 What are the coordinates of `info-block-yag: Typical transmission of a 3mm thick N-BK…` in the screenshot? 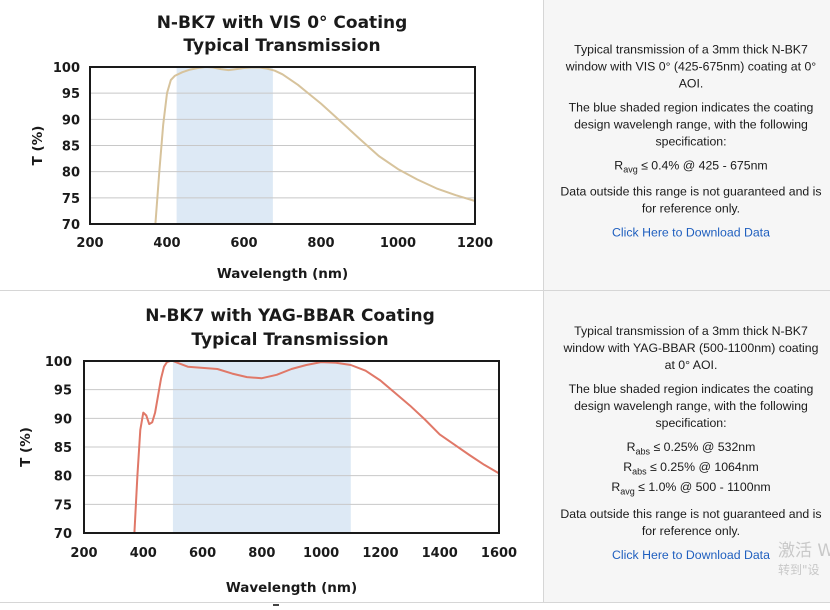 It's located at (691, 446).